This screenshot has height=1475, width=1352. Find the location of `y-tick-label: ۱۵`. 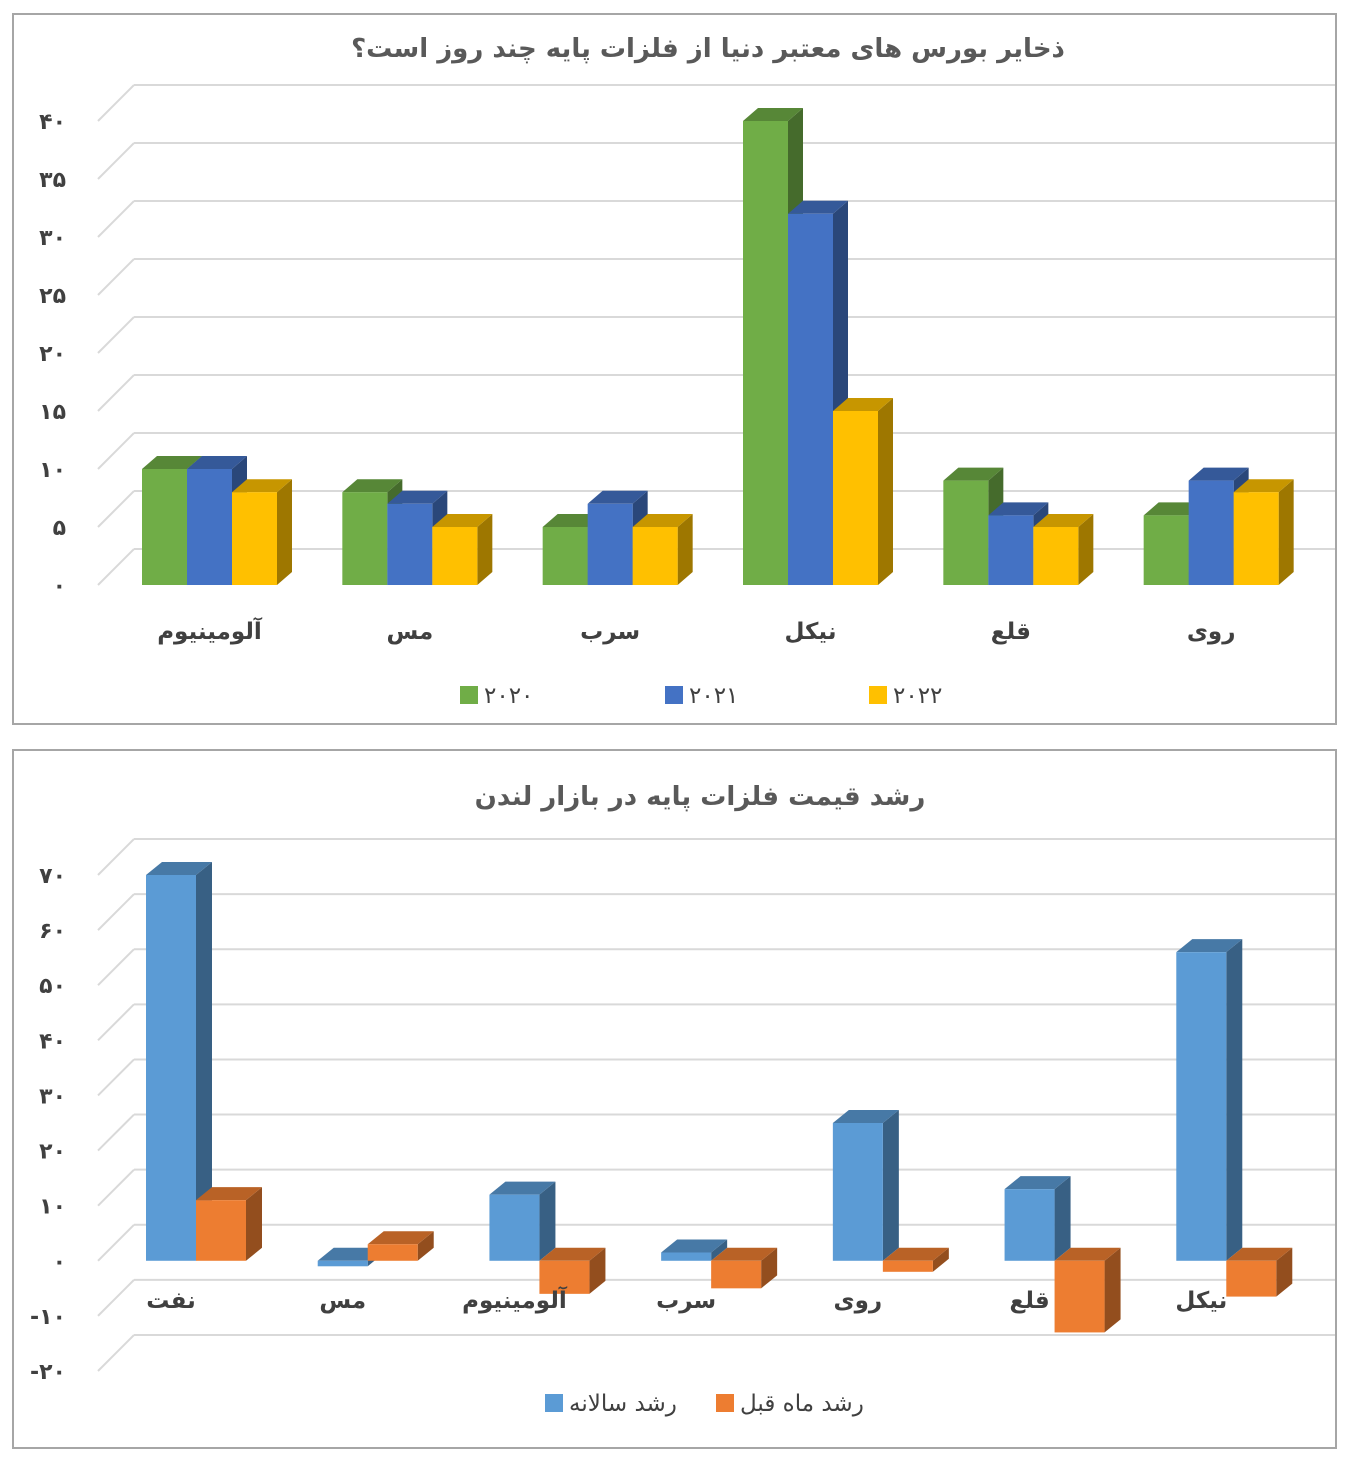

y-tick-label: ۱۵ is located at coordinates (52, 412).